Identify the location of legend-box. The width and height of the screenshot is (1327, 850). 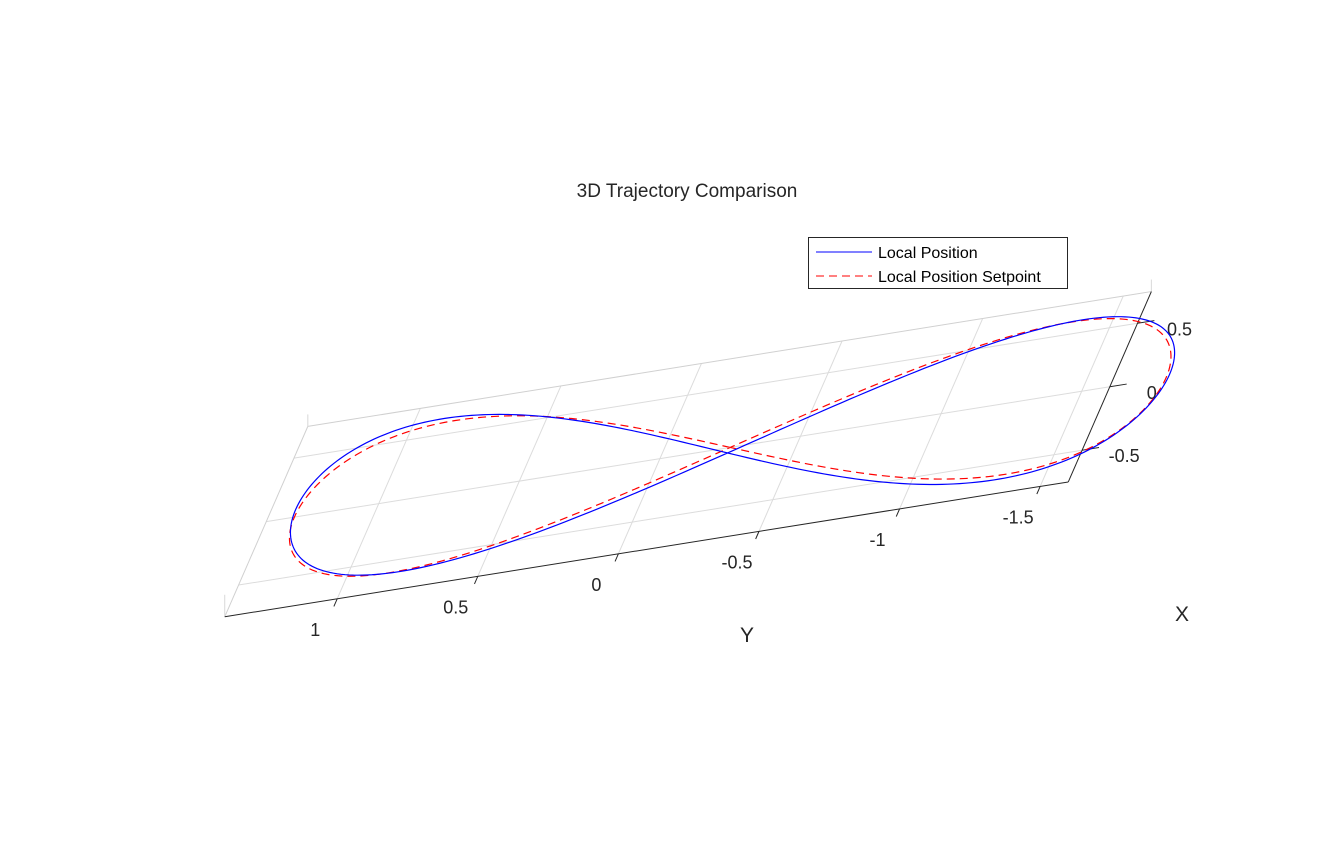
(938, 263).